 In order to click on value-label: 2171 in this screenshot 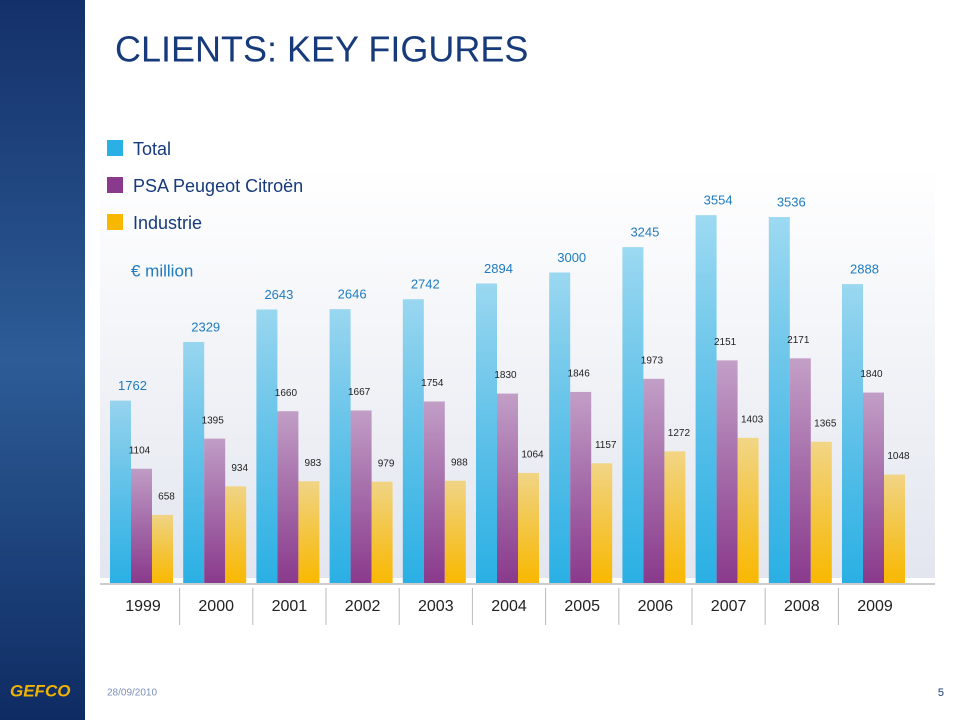, I will do `click(798, 340)`.